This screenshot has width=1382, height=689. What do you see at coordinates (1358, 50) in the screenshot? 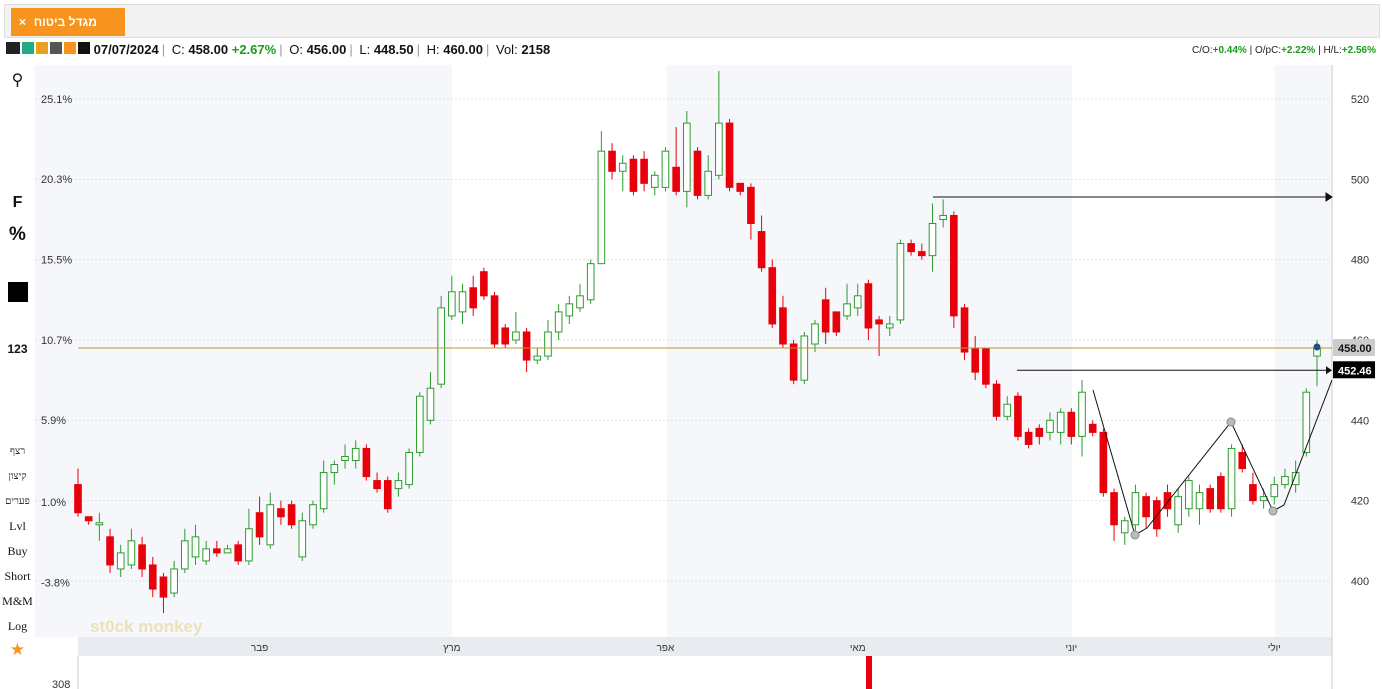
I see `value: +2.56%` at bounding box center [1358, 50].